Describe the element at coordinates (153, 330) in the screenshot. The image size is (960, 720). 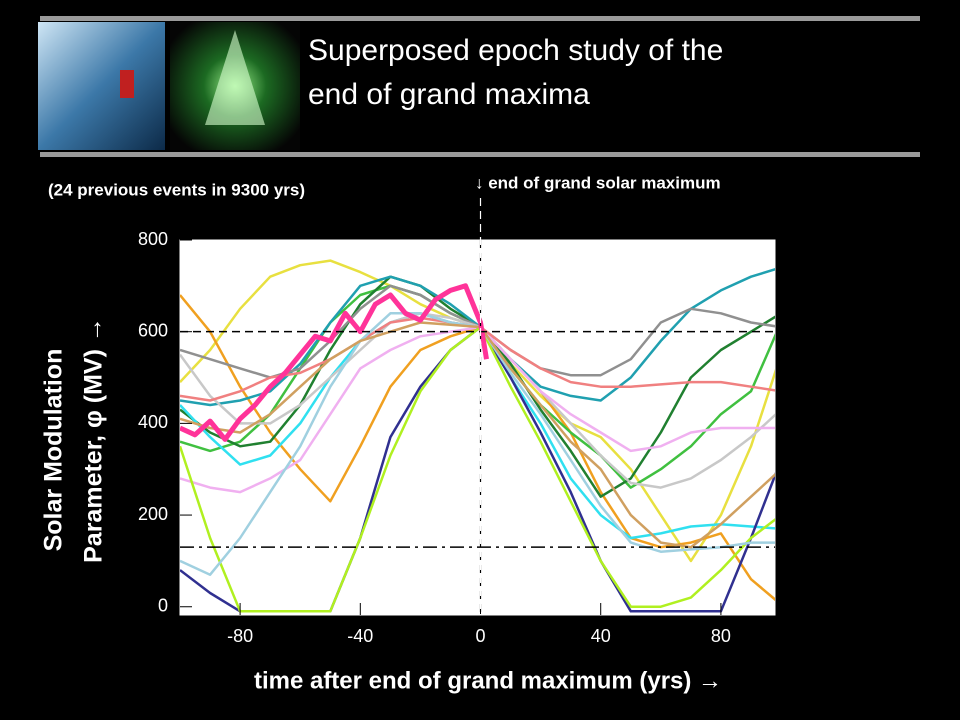
I see `y-tick-label: 600` at that location.